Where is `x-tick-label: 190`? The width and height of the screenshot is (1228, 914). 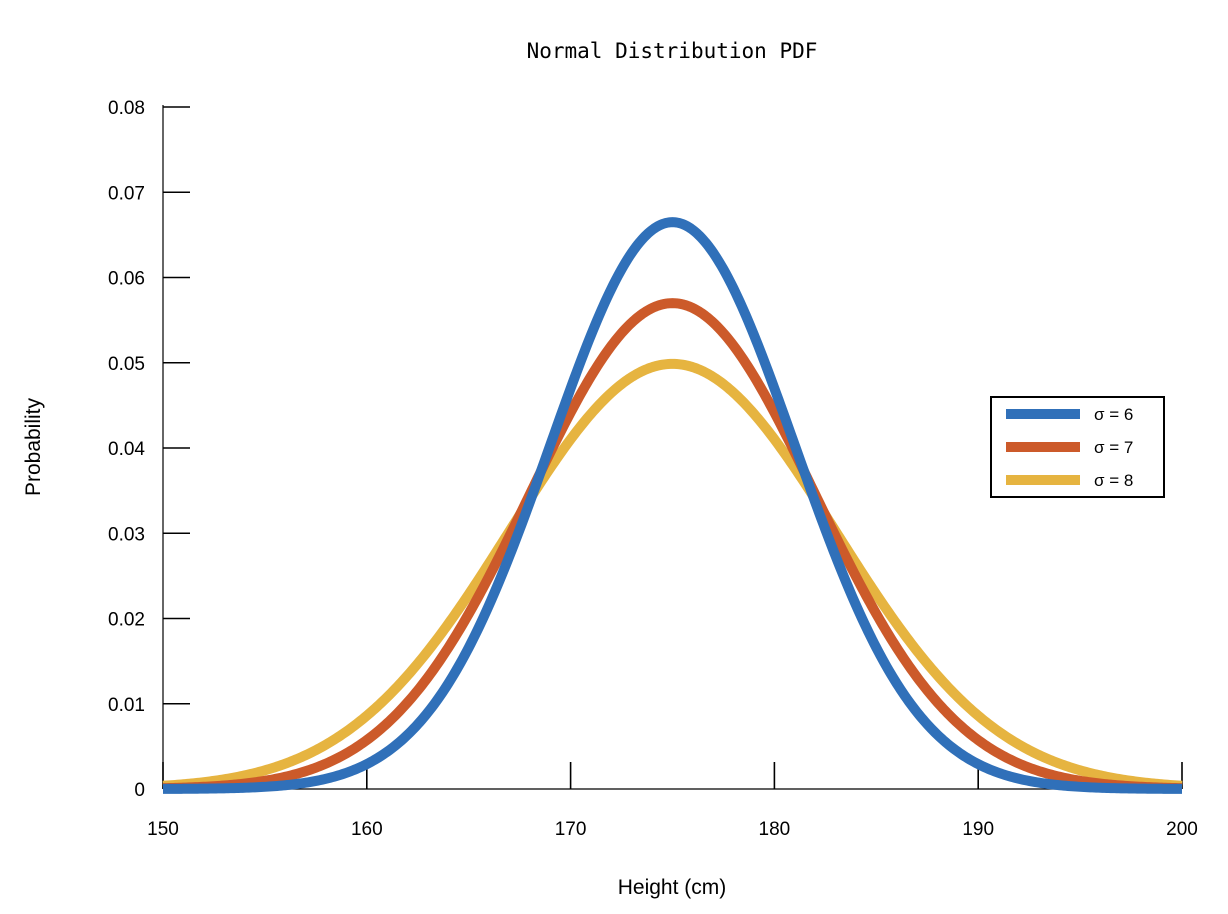 x-tick-label: 190 is located at coordinates (978, 829).